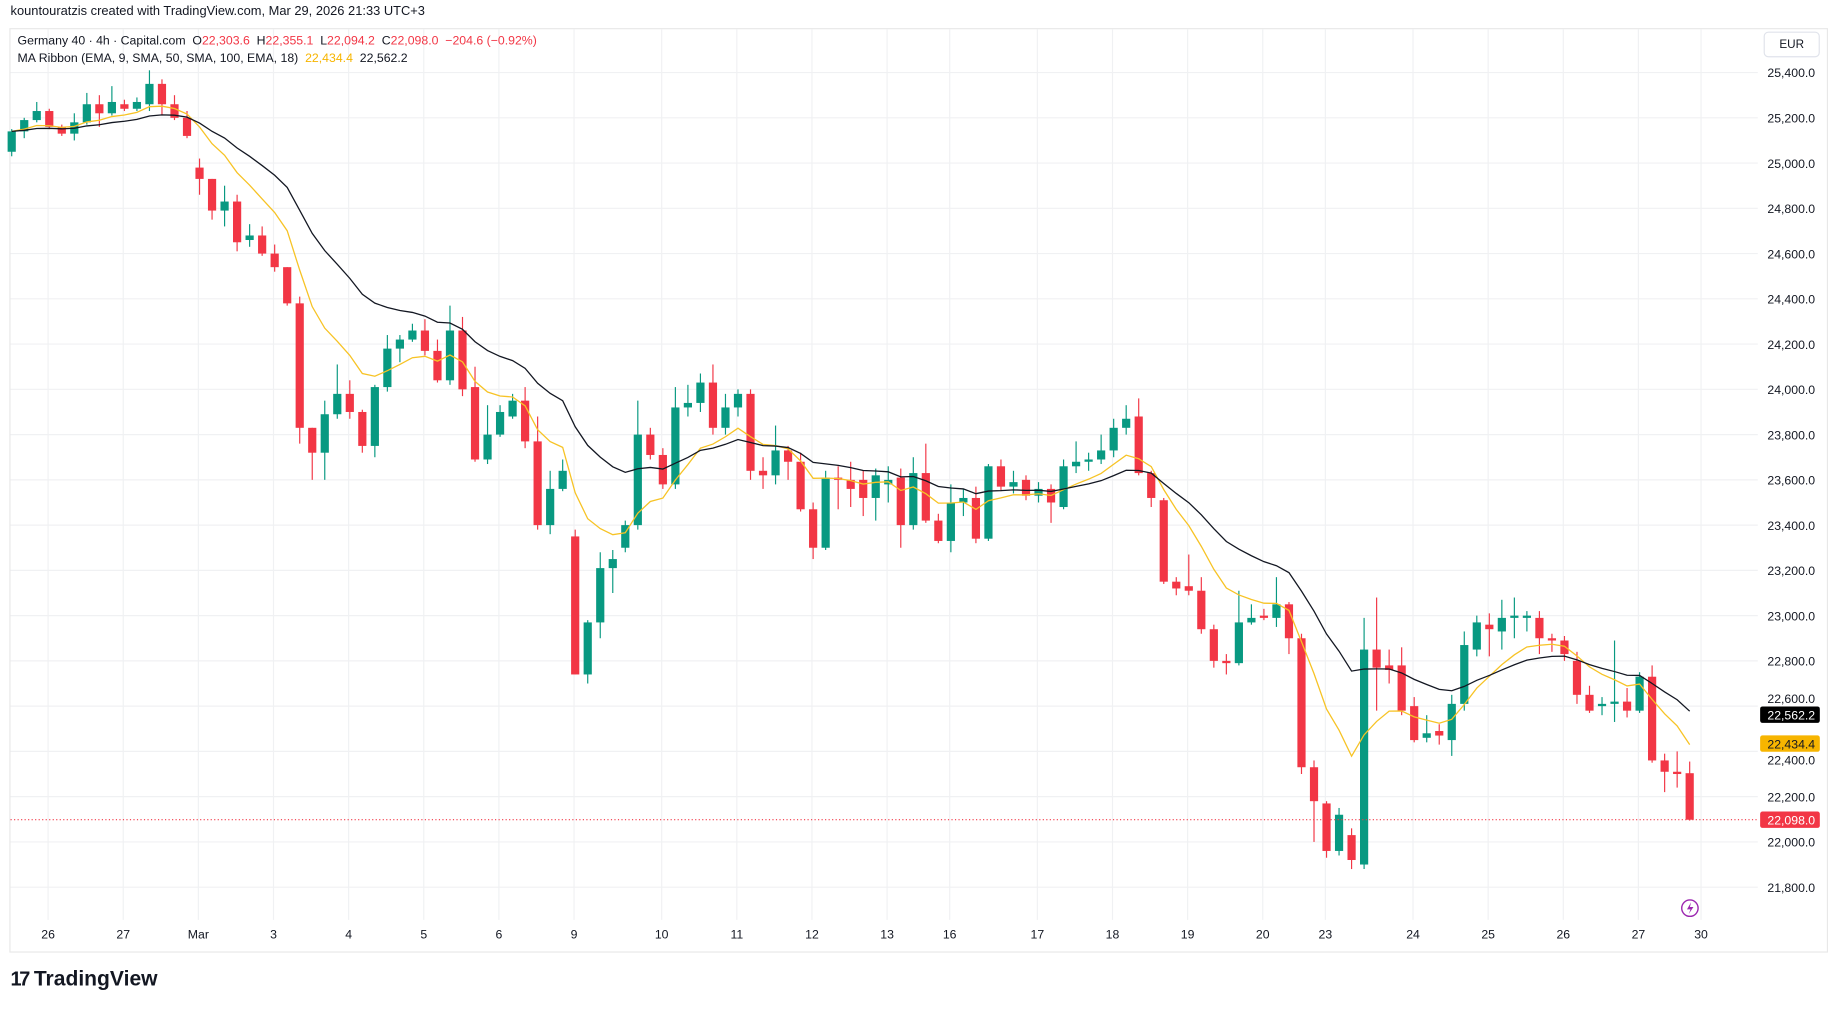  What do you see at coordinates (197, 40) in the screenshot?
I see `open-label: O` at bounding box center [197, 40].